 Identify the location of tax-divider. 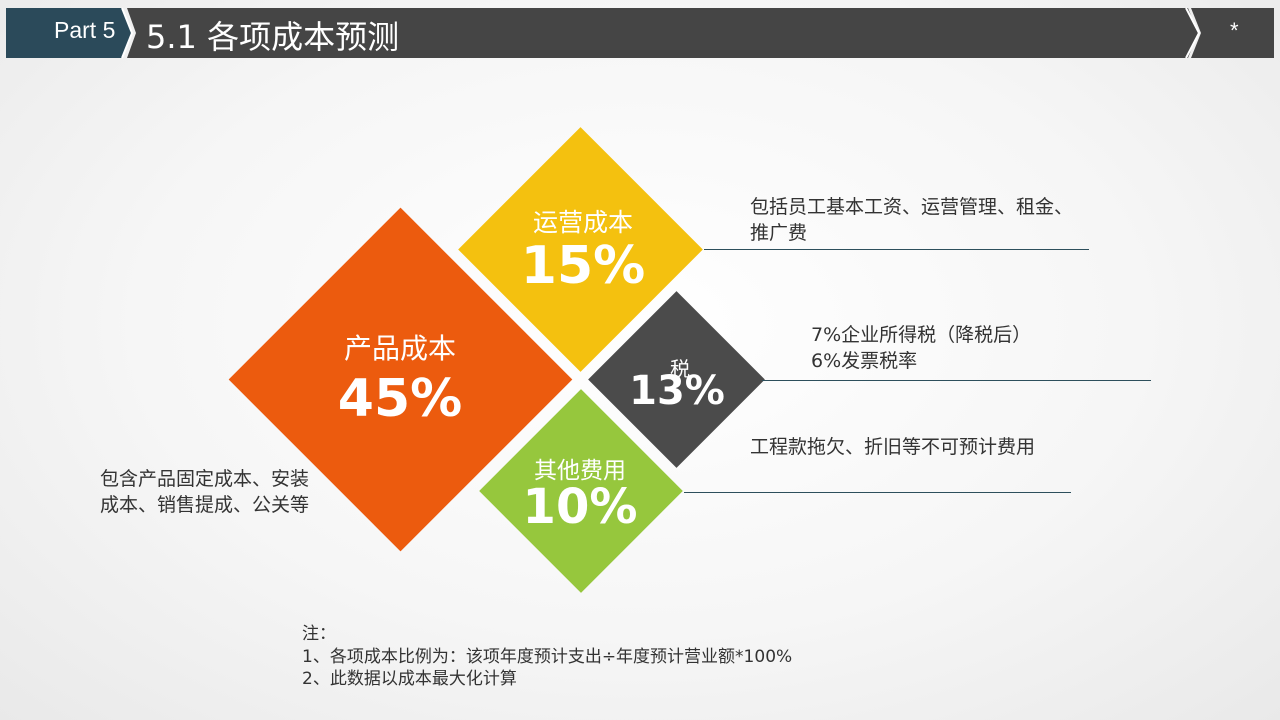
(956, 380).